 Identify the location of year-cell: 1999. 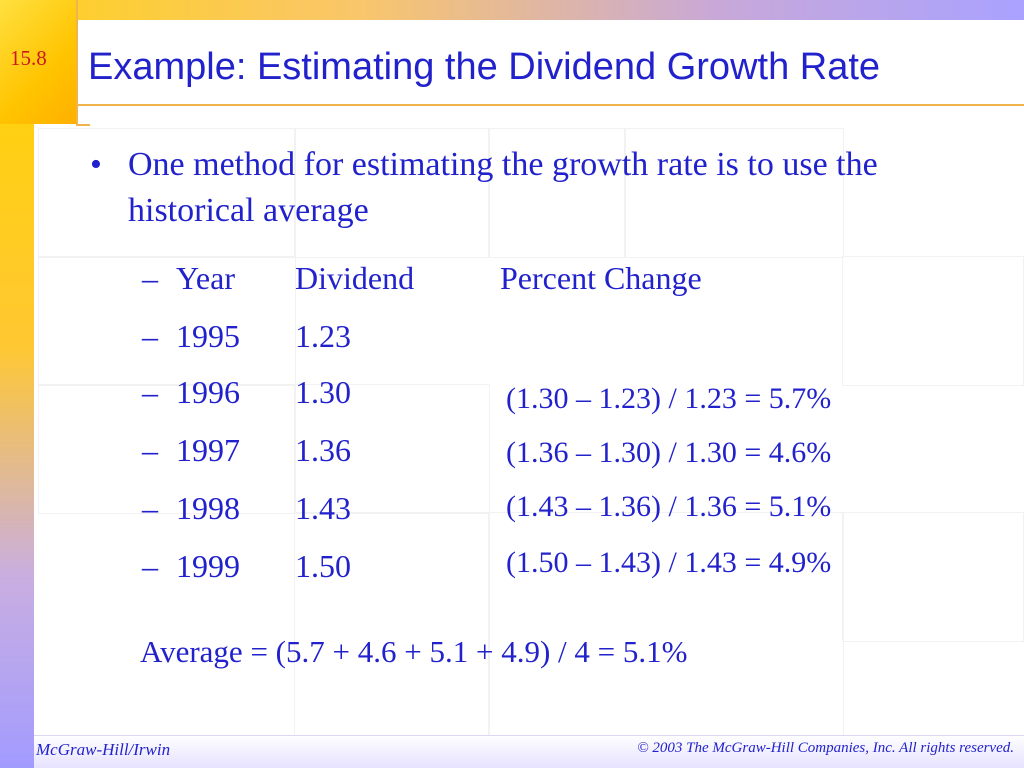
(208, 566).